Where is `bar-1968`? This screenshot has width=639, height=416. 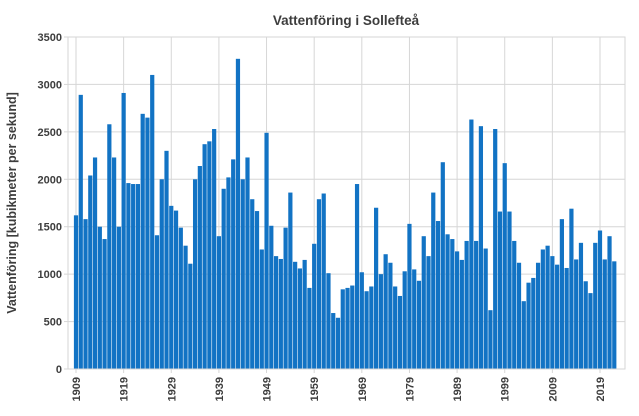 bar-1968 is located at coordinates (357, 276).